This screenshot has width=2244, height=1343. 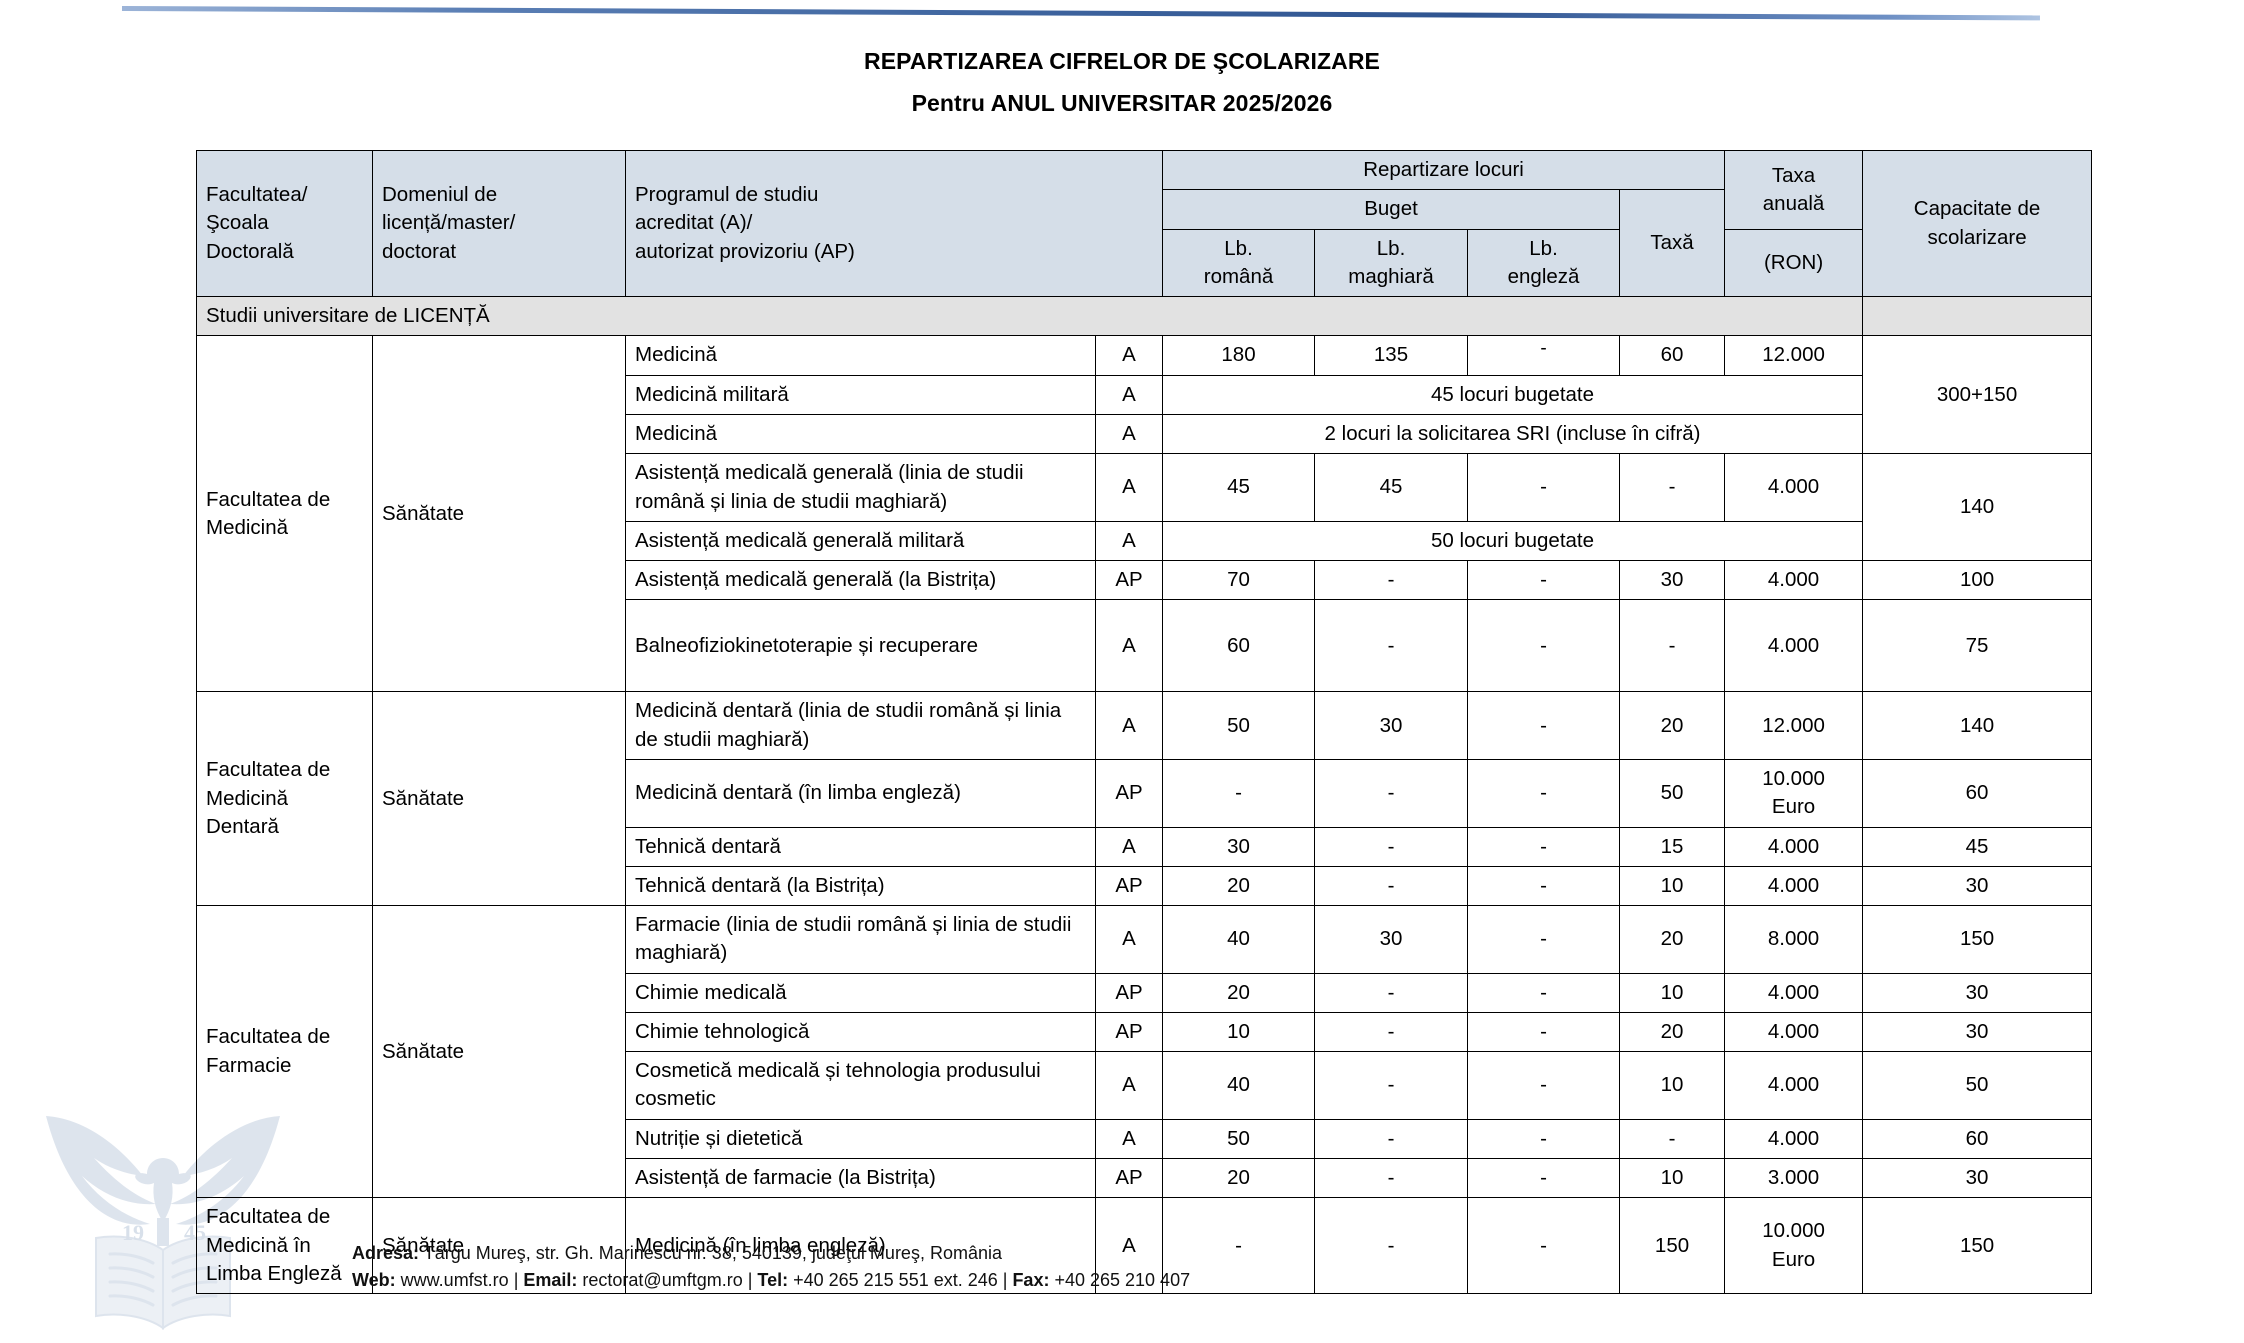 What do you see at coordinates (1120, 1280) in the screenshot?
I see `footer-contact-value: +40 265 210 407` at bounding box center [1120, 1280].